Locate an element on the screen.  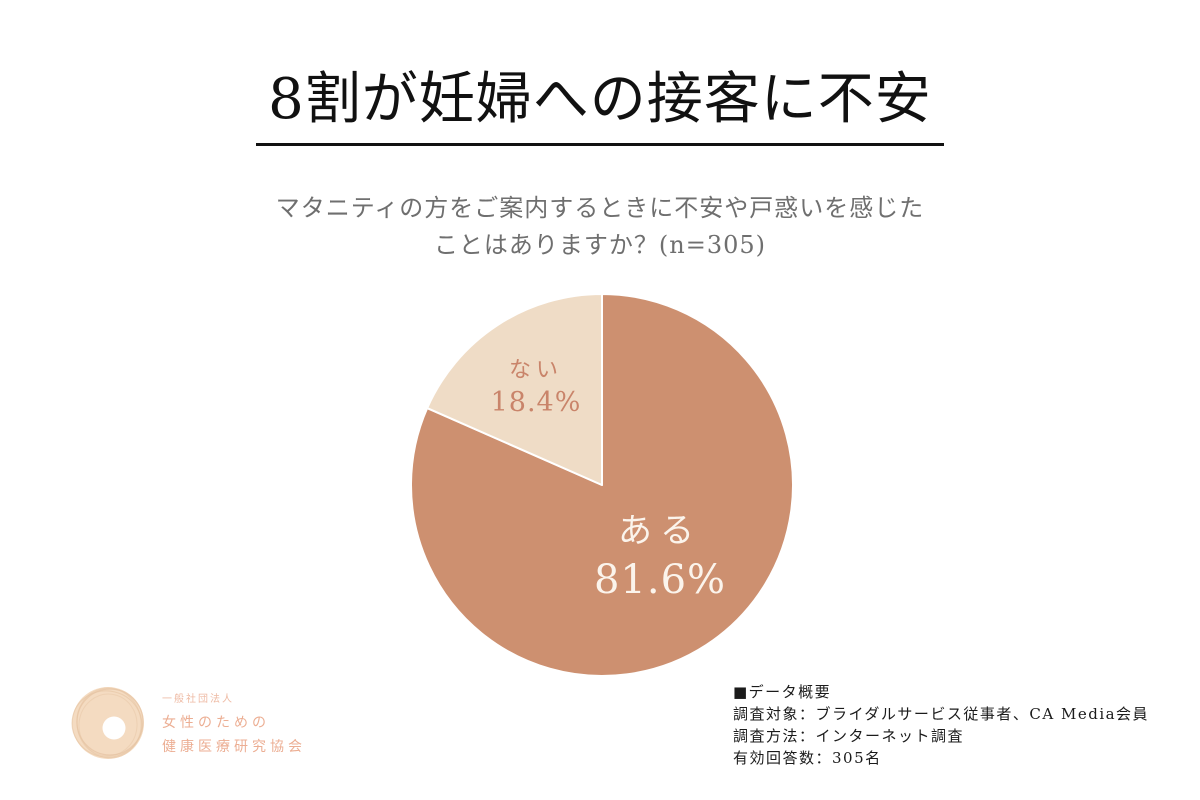
org-name-line1: 女性のための is located at coordinates (216, 722).